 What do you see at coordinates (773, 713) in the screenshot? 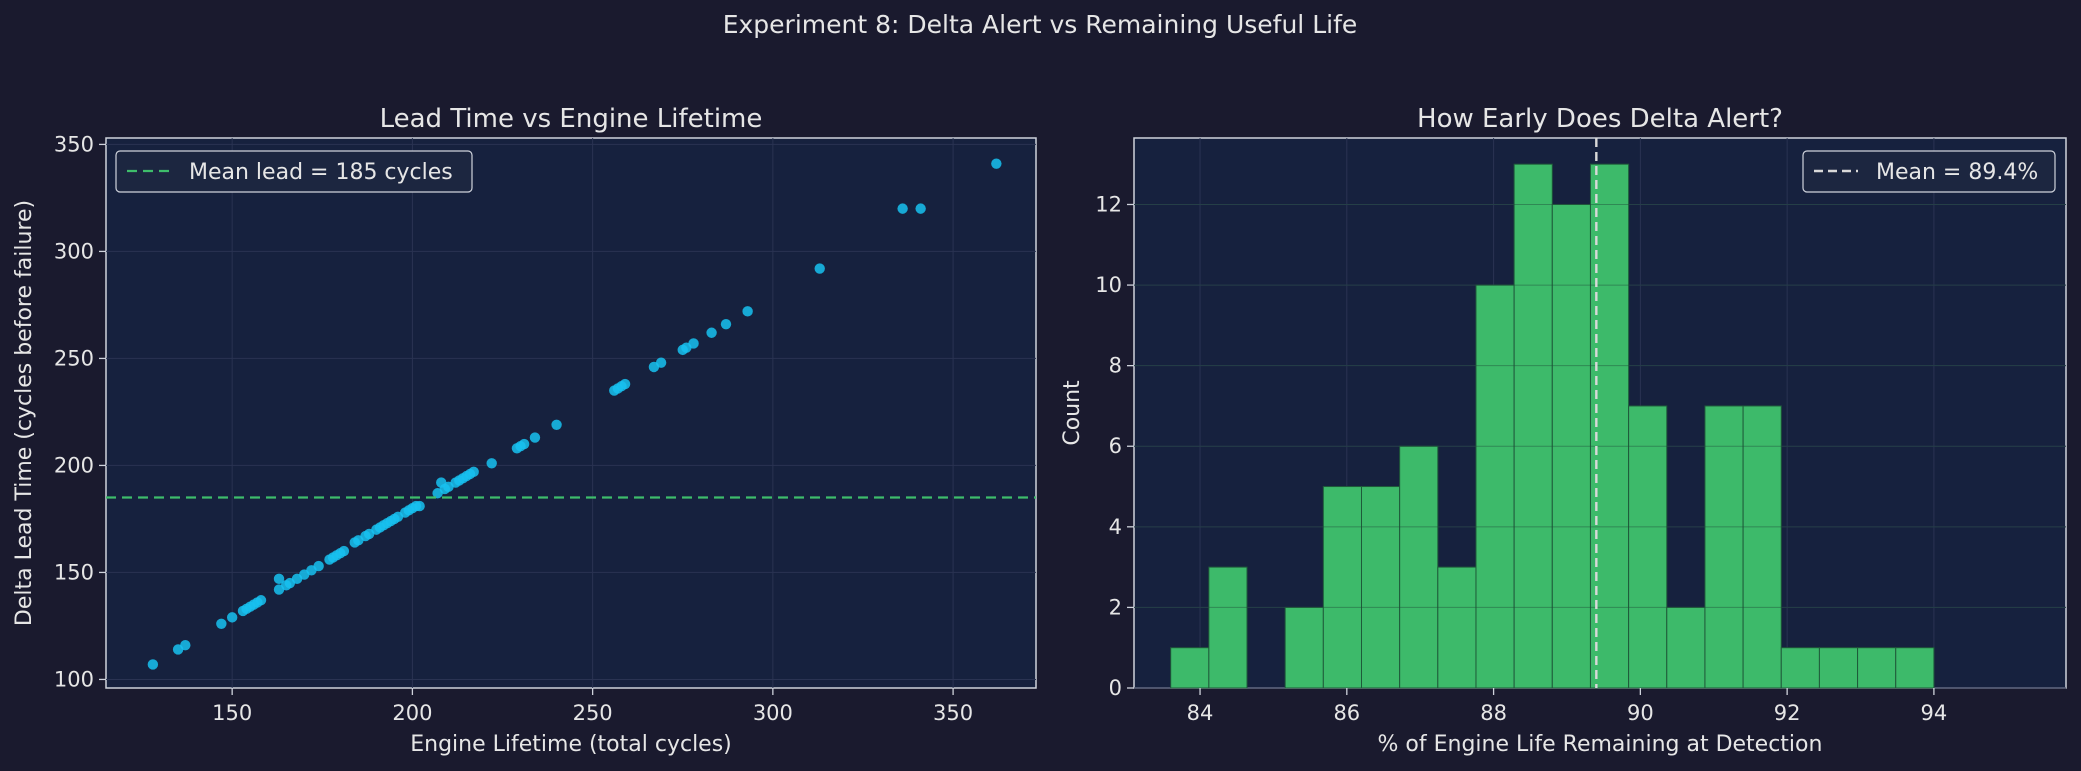
I see `scatter-x-tick-label: 300` at bounding box center [773, 713].